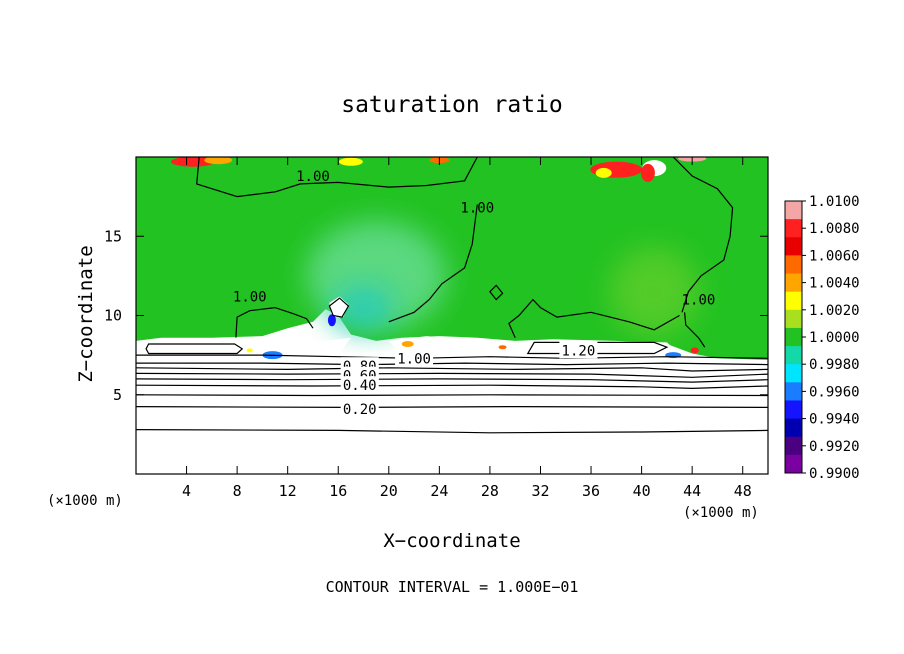 This screenshot has width=904, height=654. What do you see at coordinates (540, 491) in the screenshot?
I see `x-tick-label: 32` at bounding box center [540, 491].